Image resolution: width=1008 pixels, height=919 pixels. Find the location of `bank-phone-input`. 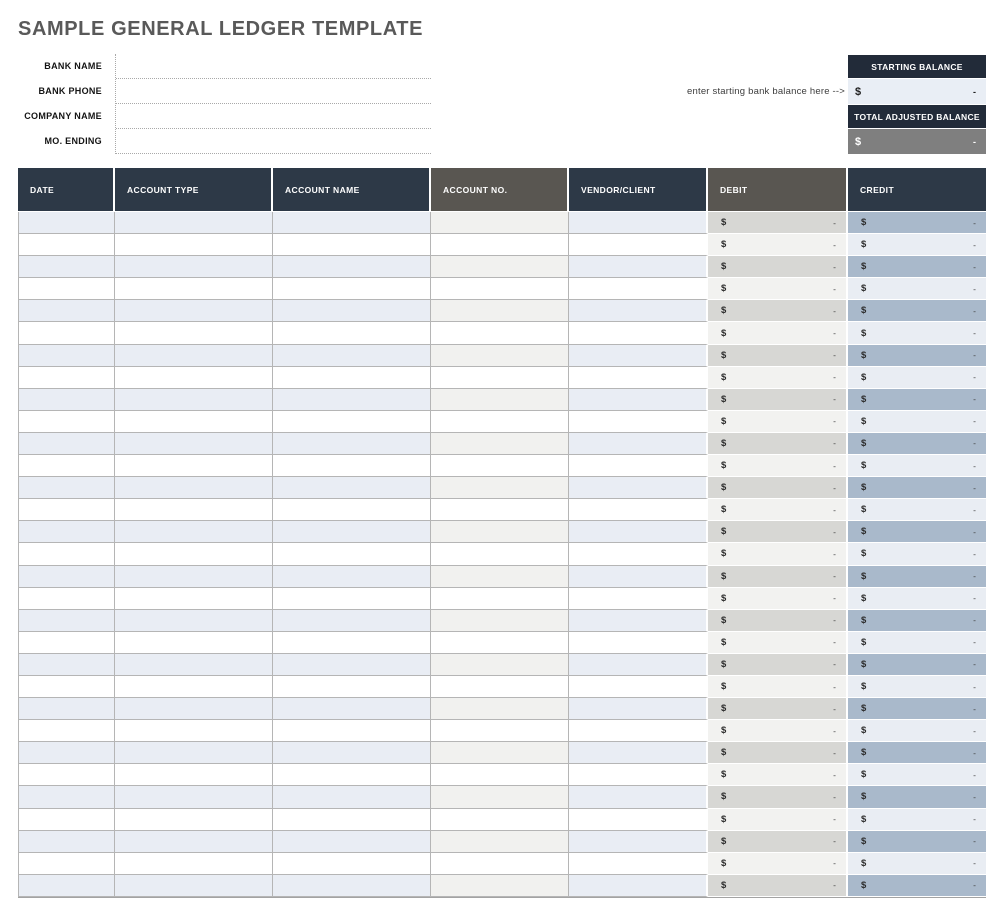

bank-phone-input is located at coordinates (273, 91).